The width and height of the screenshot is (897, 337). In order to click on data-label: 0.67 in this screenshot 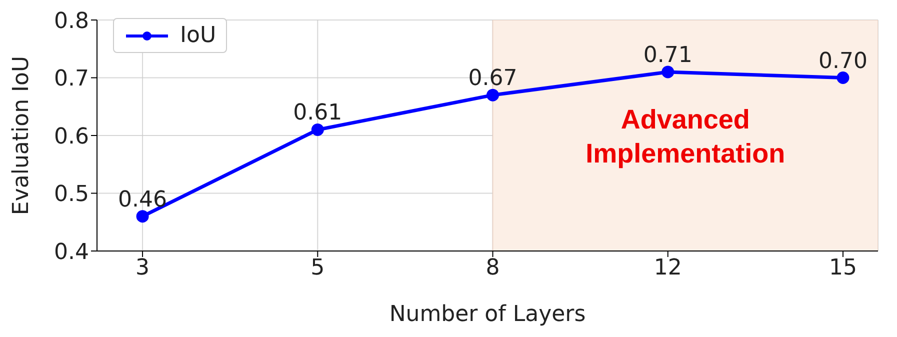, I will do `click(493, 79)`.